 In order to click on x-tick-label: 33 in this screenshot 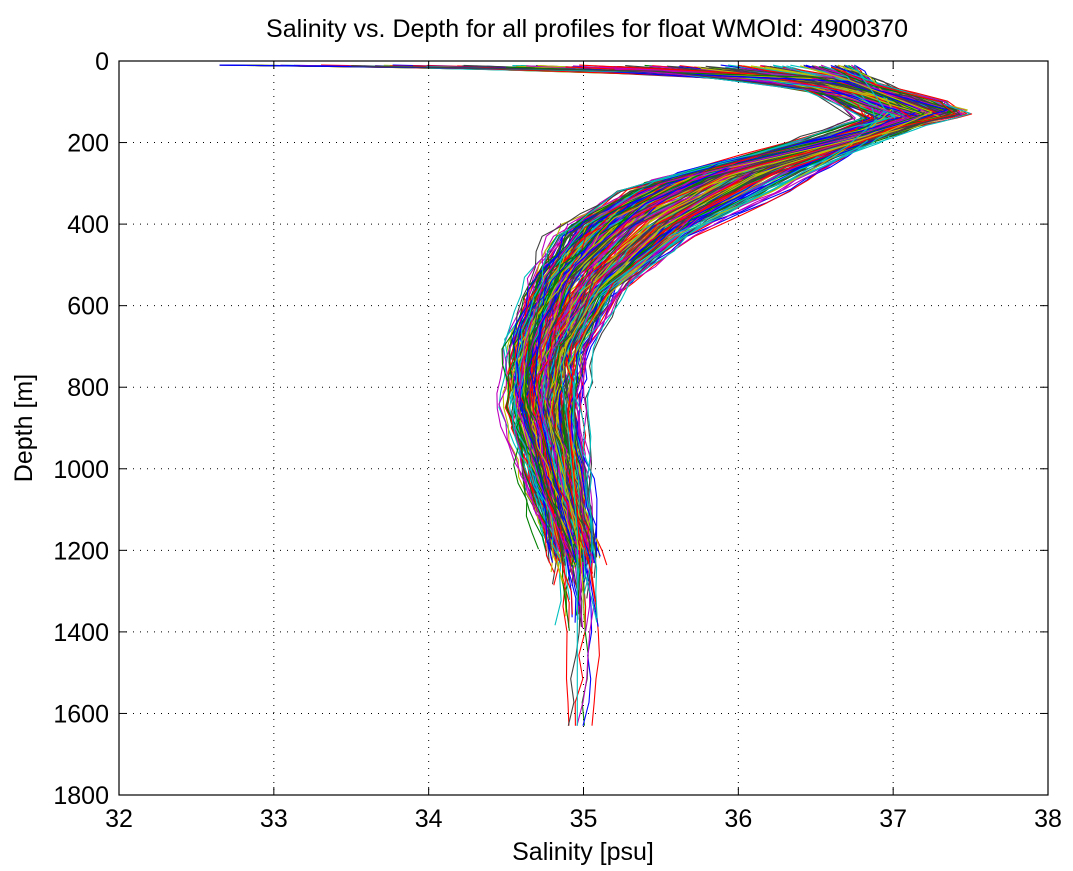, I will do `click(274, 819)`.